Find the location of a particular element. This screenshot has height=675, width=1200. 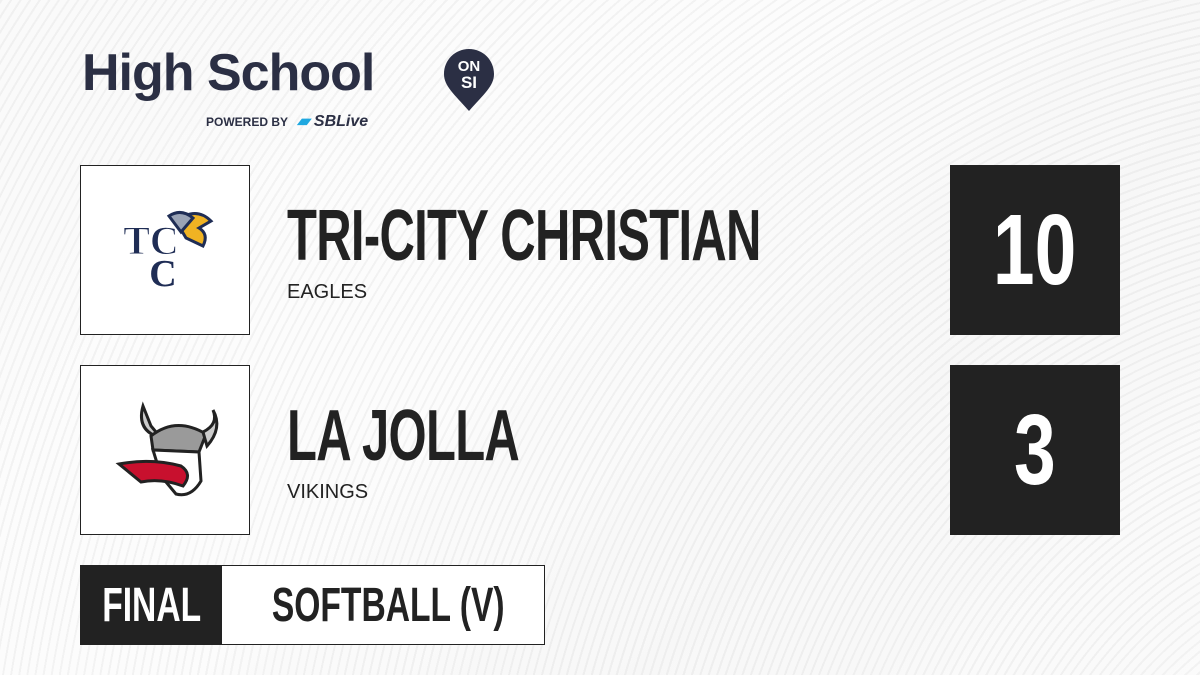

team-mascot: EAGLES is located at coordinates (327, 292).